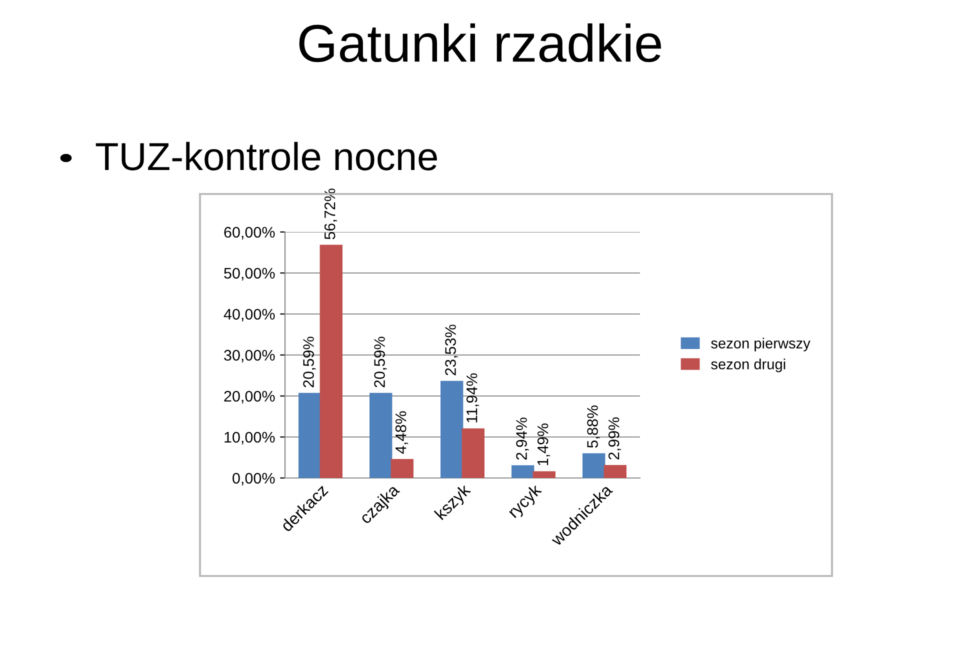 This screenshot has width=960, height=666. Describe the element at coordinates (543, 445) in the screenshot. I see `data-label: 1,49%` at that location.